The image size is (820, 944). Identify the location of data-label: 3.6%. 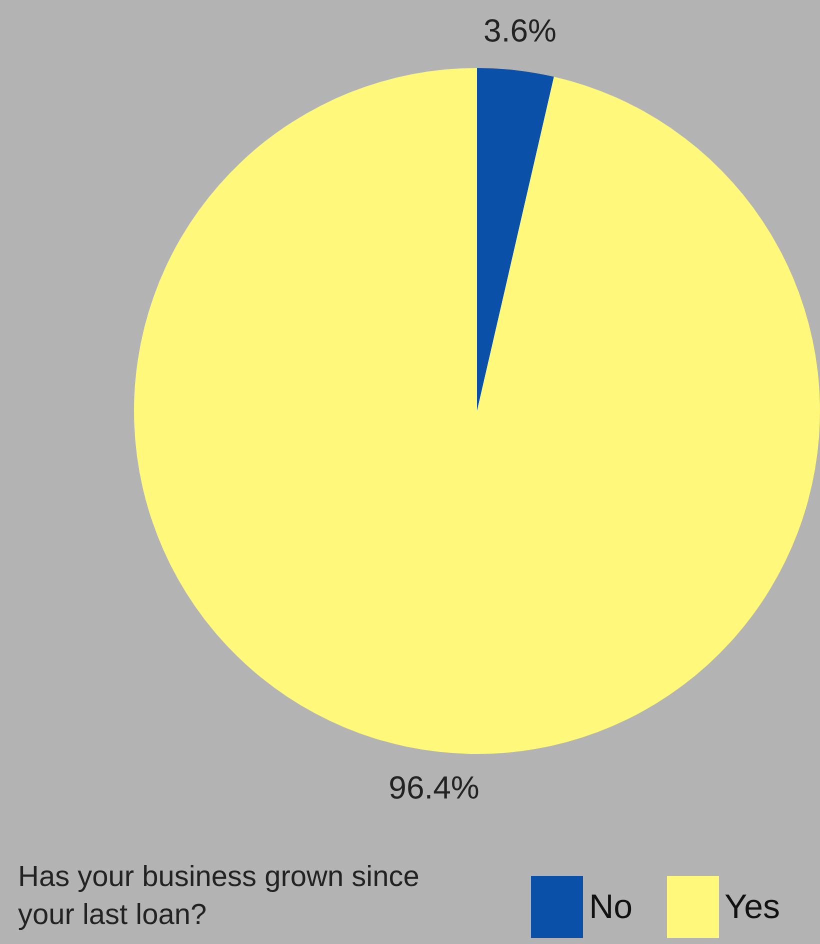
(520, 30).